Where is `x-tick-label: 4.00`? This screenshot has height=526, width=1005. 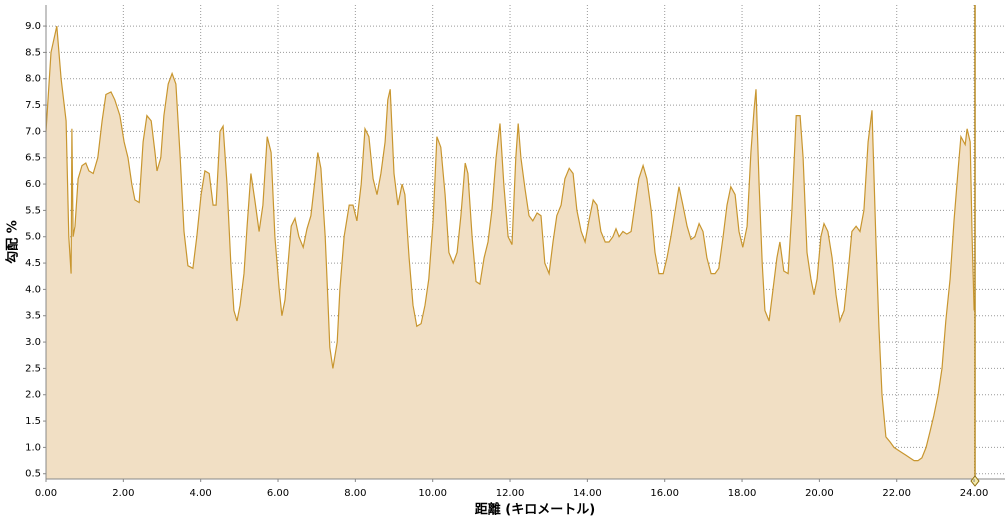 x-tick-label: 4.00 is located at coordinates (201, 493).